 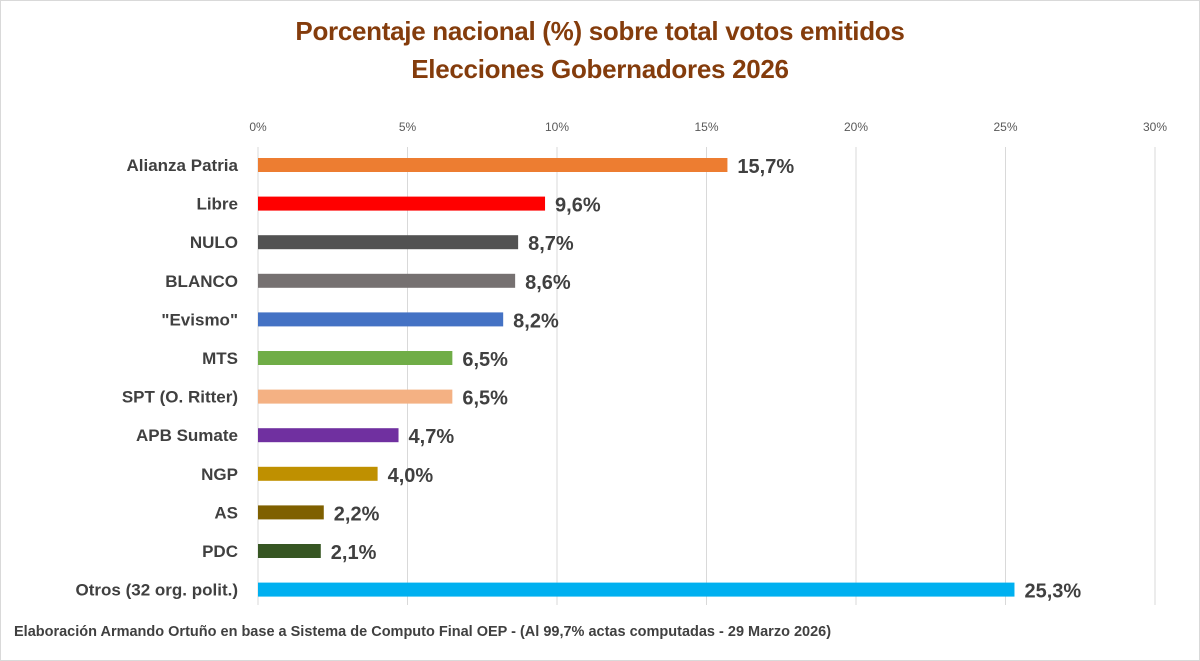 I want to click on x-tick-label: 15%, so click(x=706, y=127).